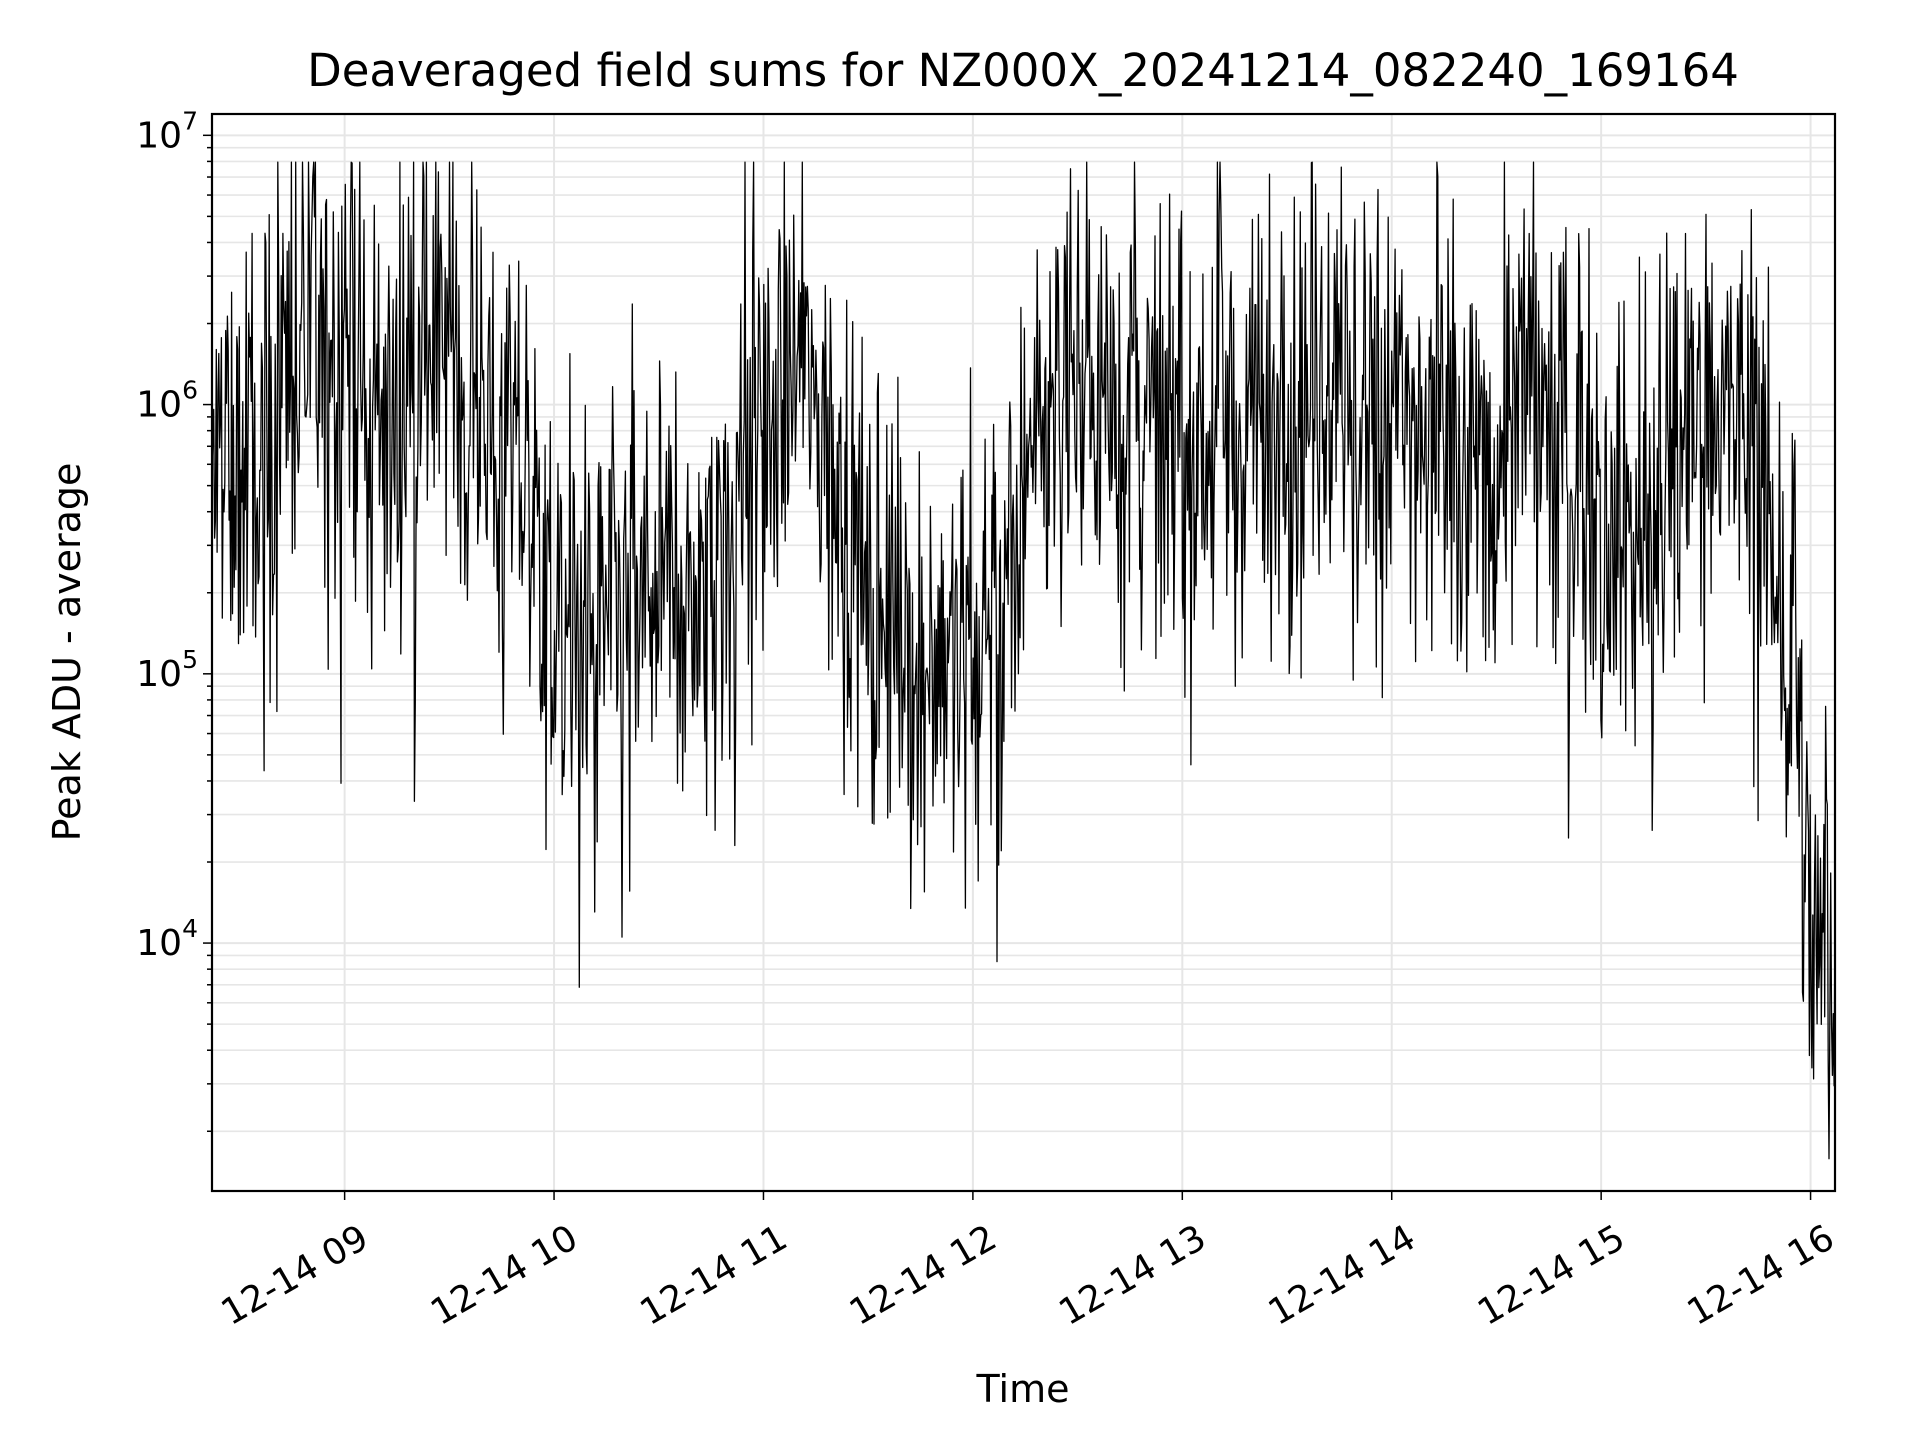 The height and width of the screenshot is (1440, 1920). I want to click on y-tick-exponent: 5, so click(190, 659).